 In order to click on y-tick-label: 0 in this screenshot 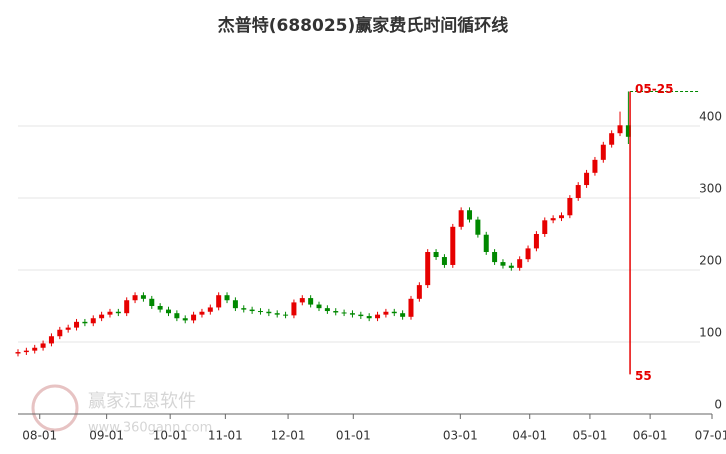, I will do `click(718, 405)`.